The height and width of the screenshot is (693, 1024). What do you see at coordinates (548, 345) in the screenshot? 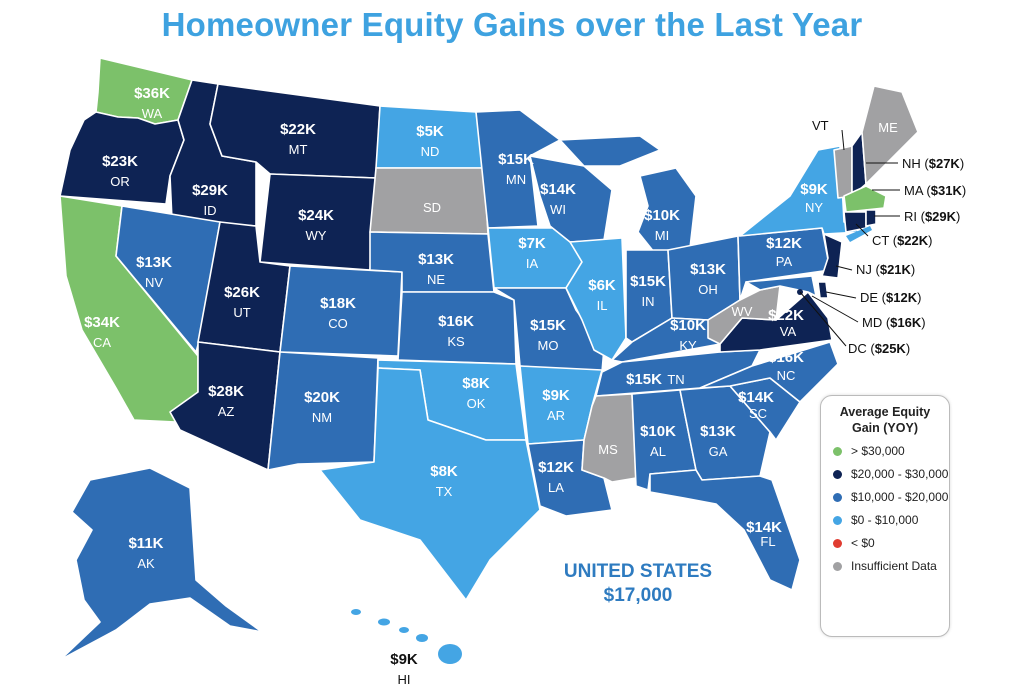
I see `label-mo-abbr: MO` at bounding box center [548, 345].